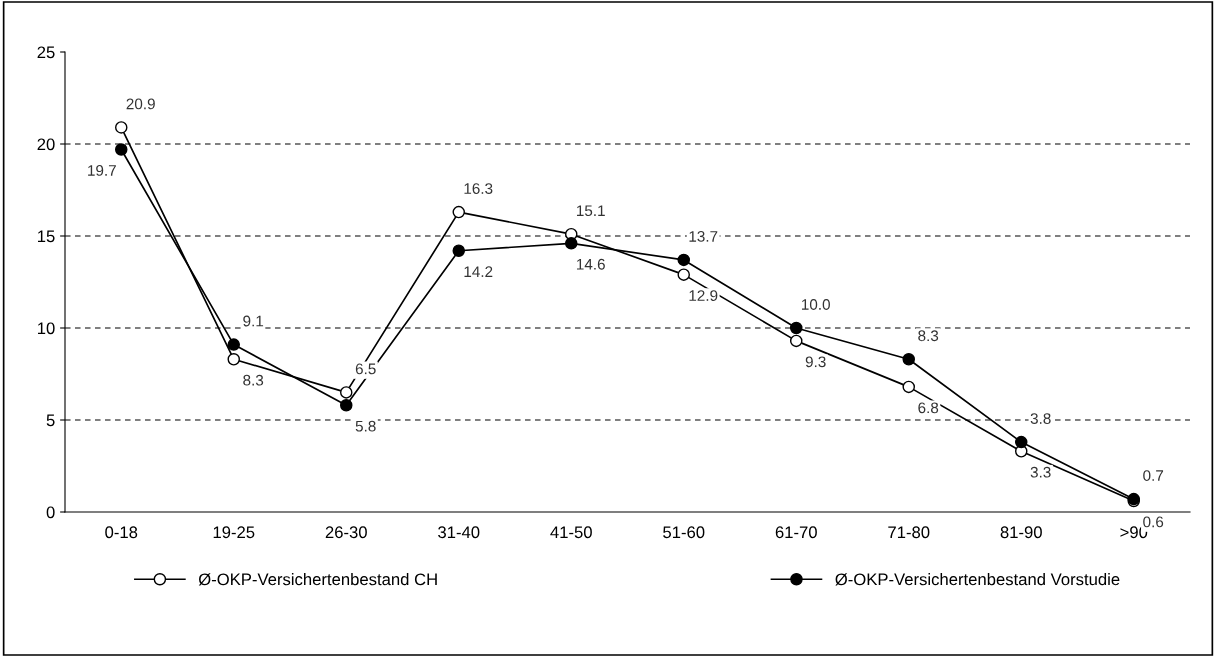 This screenshot has height=657, width=1216. Describe the element at coordinates (102, 170) in the screenshot. I see `data-label: 19.7` at that location.